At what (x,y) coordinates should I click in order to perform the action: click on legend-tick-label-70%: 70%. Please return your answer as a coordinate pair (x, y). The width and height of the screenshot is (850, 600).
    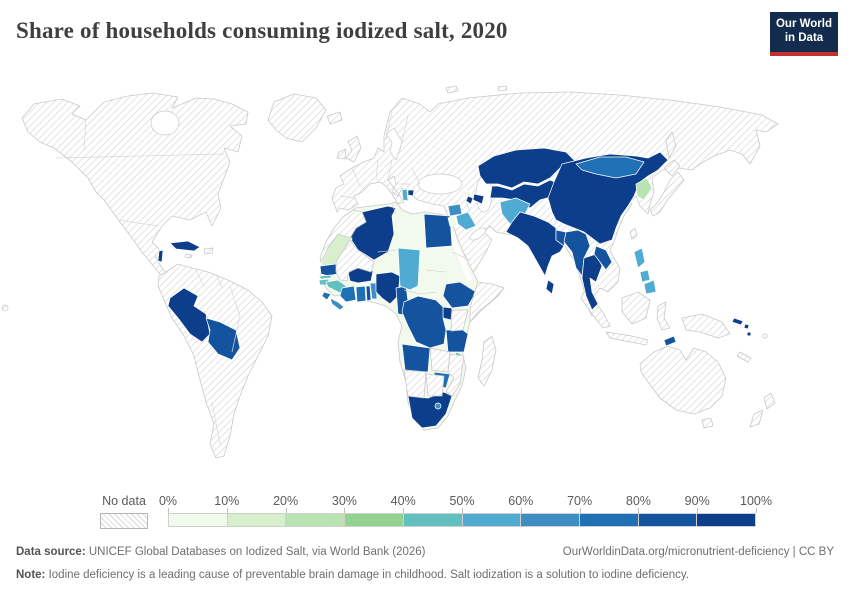
    Looking at the image, I should click on (580, 501).